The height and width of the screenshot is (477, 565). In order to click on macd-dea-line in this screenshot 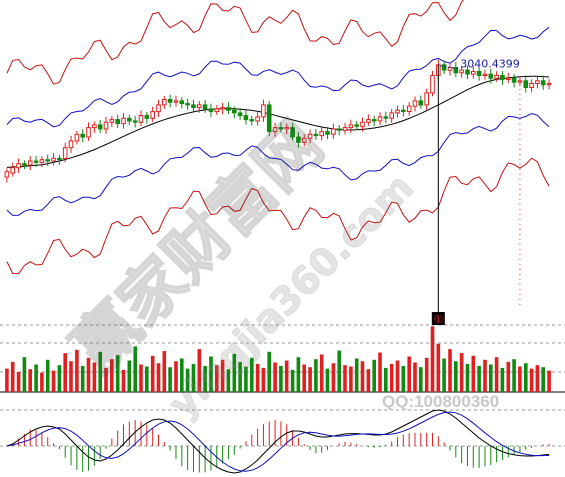, I will do `click(278, 441)`.